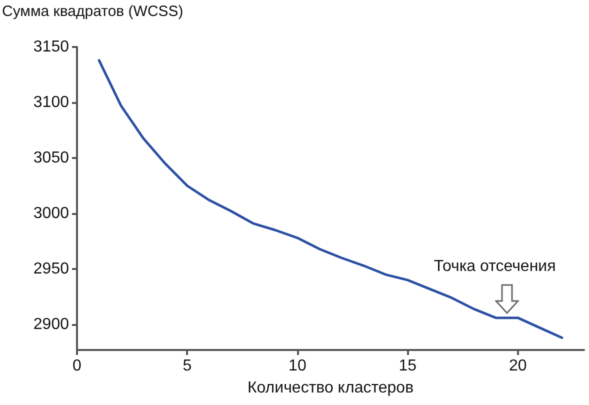  What do you see at coordinates (93, 11) in the screenshot?
I see `y-axis-title: Сумма квадратов (WCSS)` at bounding box center [93, 11].